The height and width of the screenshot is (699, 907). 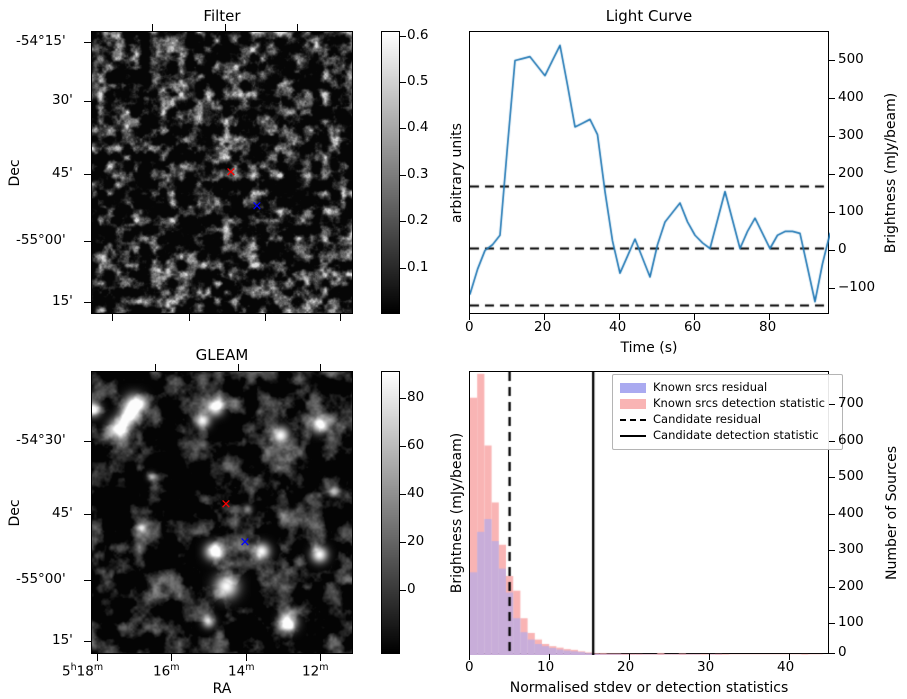 I want to click on filter-colorbar-tick-2: 0.3, so click(x=418, y=174).